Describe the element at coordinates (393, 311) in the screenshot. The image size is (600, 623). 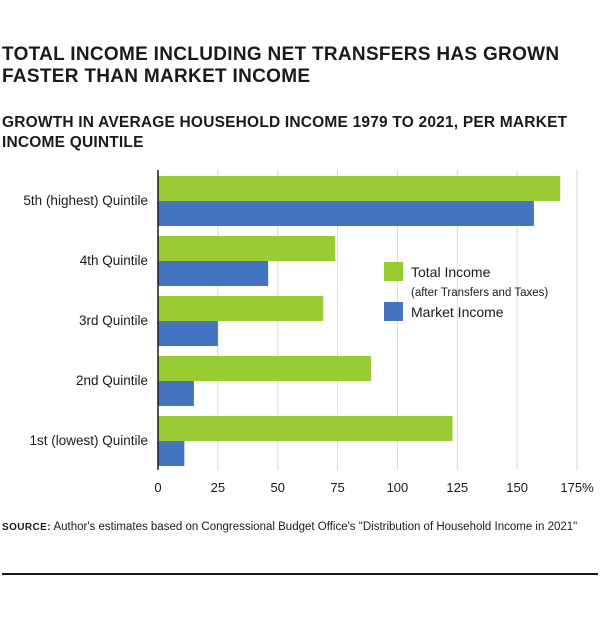
I see `legend-swatch-market-income` at that location.